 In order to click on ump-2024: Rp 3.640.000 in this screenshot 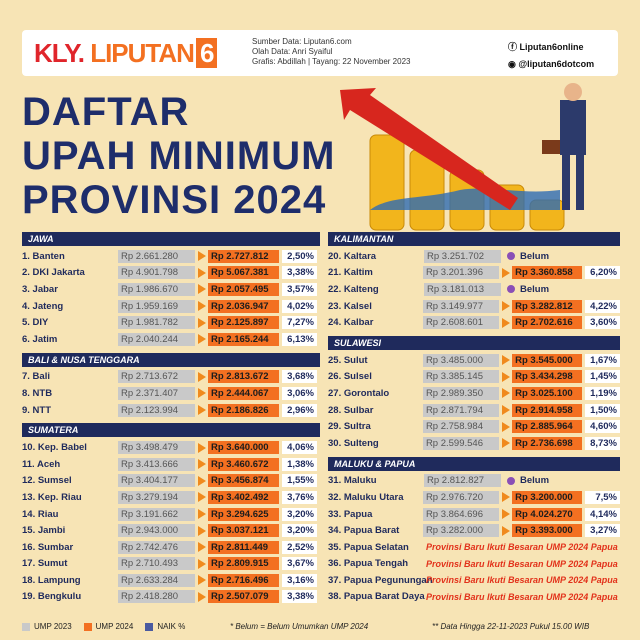, I will do `click(243, 448)`.